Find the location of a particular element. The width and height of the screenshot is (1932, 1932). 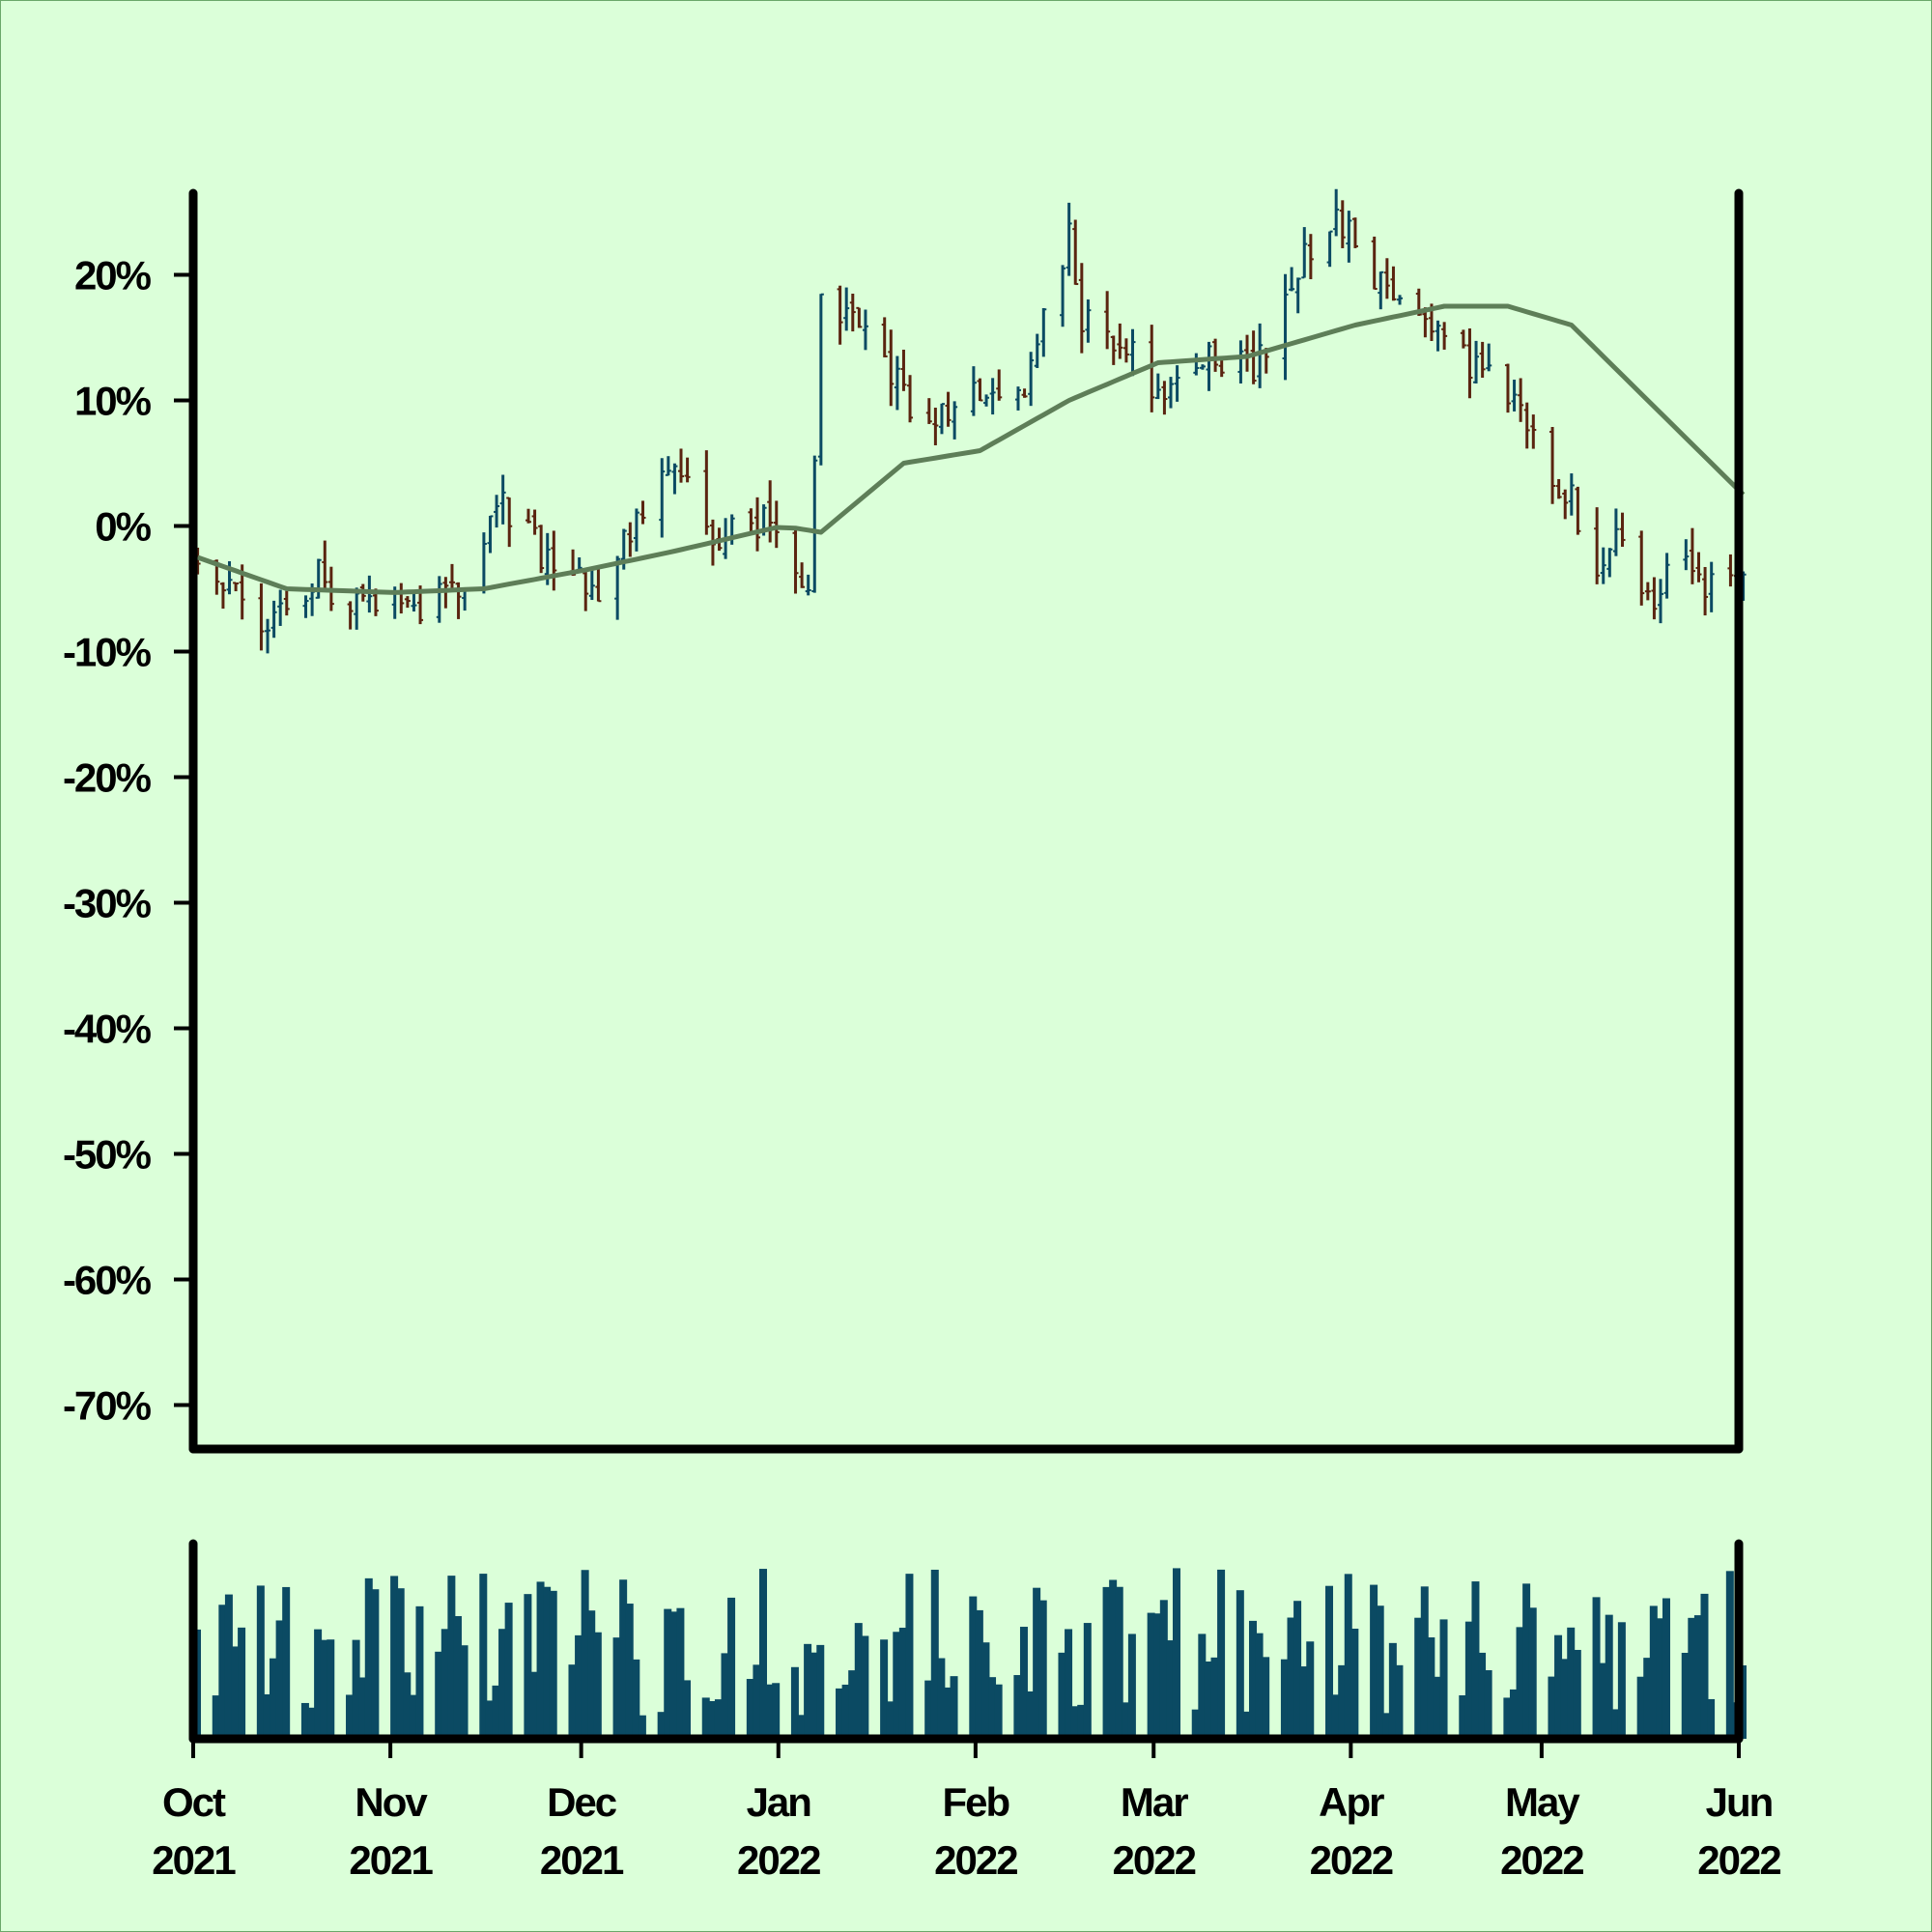

x-tick-label-month: Mar is located at coordinates (1154, 1802).